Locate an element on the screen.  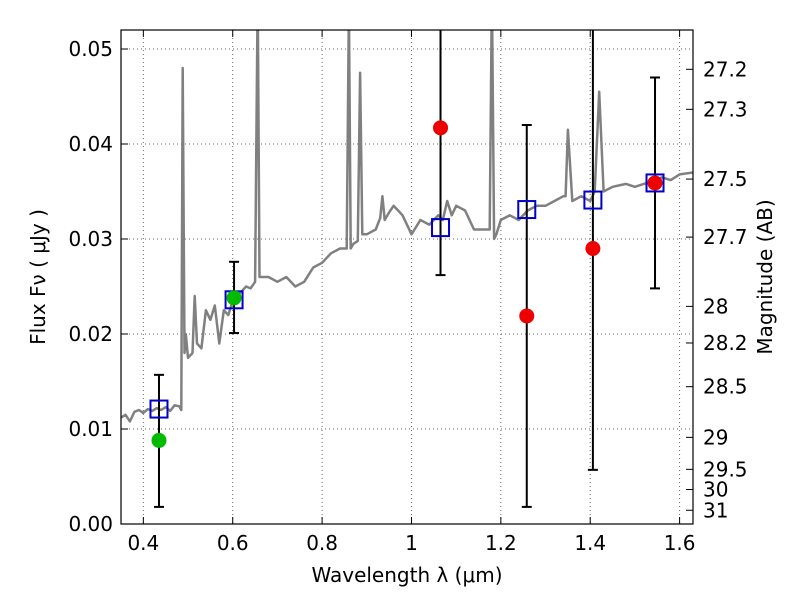
x-tick-label: 1.2 is located at coordinates (501, 543).